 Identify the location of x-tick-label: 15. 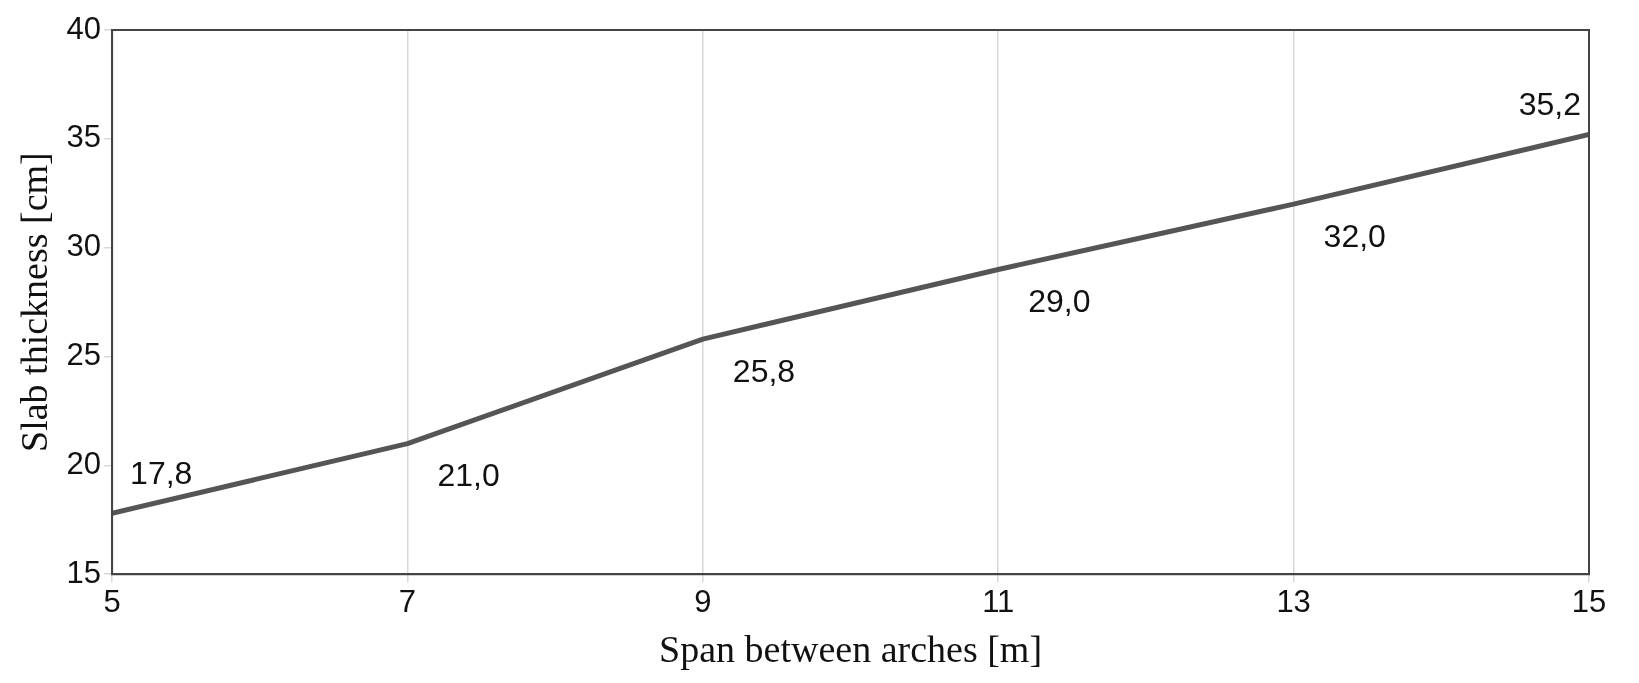
(1589, 602).